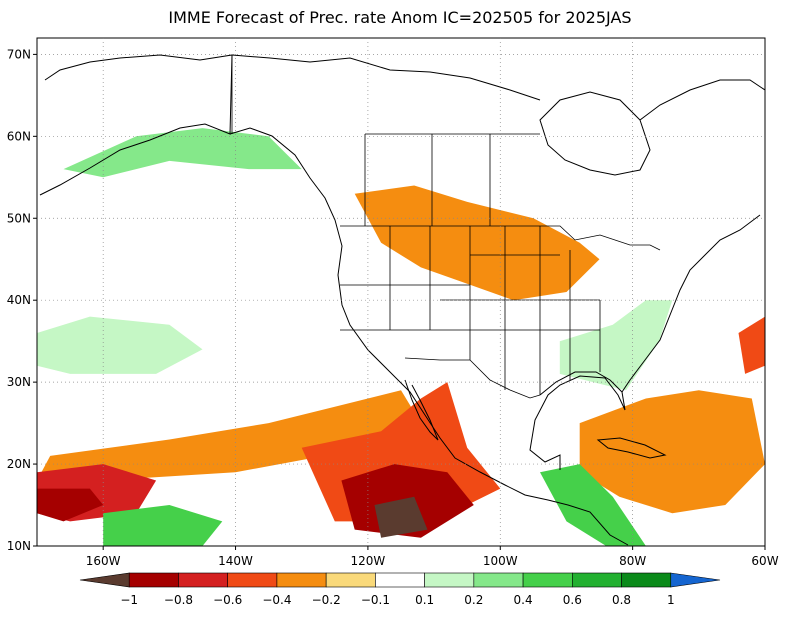 The height and width of the screenshot is (618, 800). What do you see at coordinates (136, 125) in the screenshot?
I see `alaska-coast` at bounding box center [136, 125].